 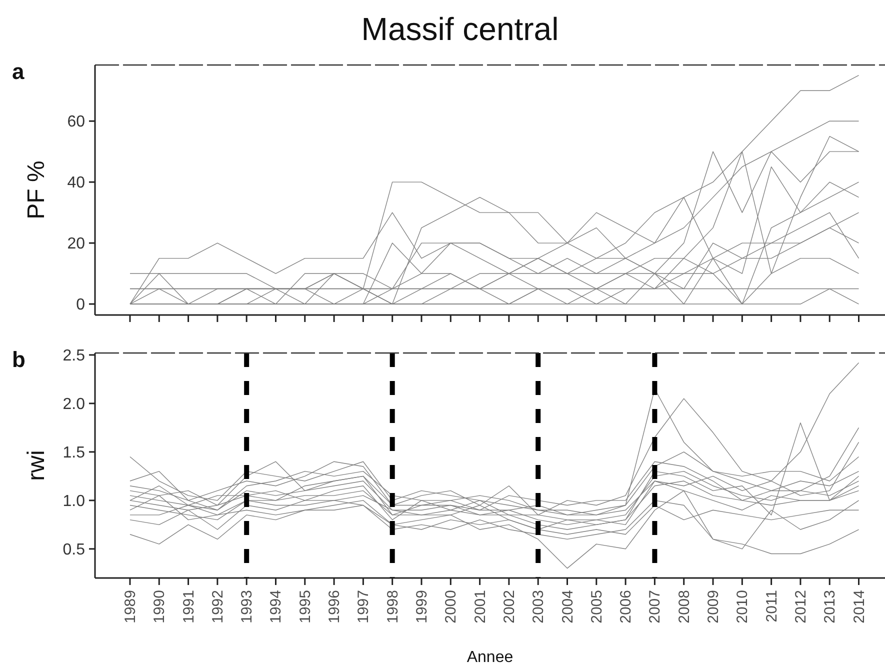 I want to click on x-tick-label: 2005, so click(x=597, y=607).